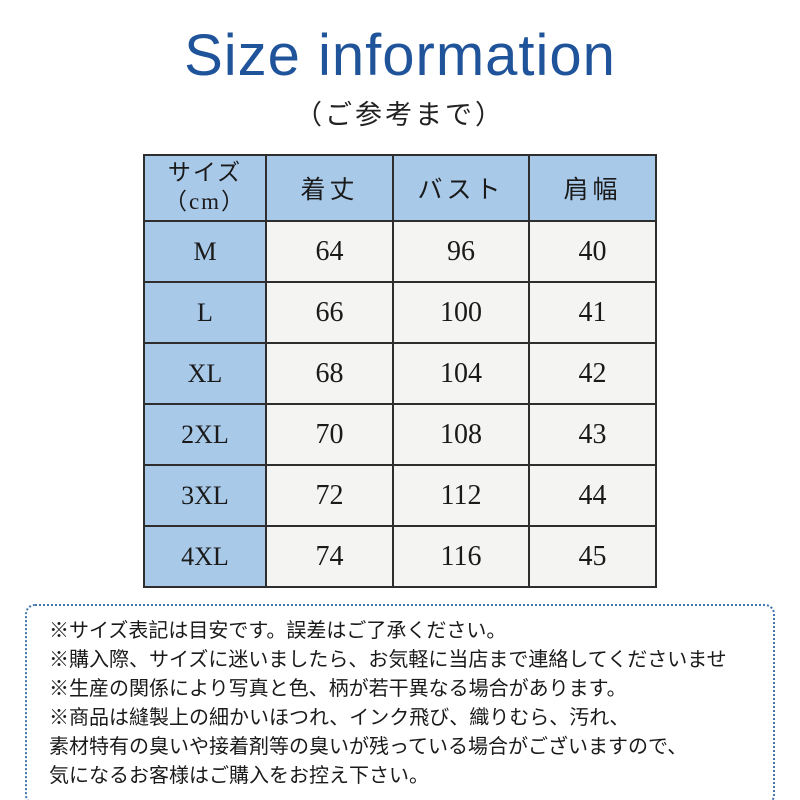 This screenshot has height=800, width=800. What do you see at coordinates (205, 495) in the screenshot?
I see `size-cell: 3XL` at bounding box center [205, 495].